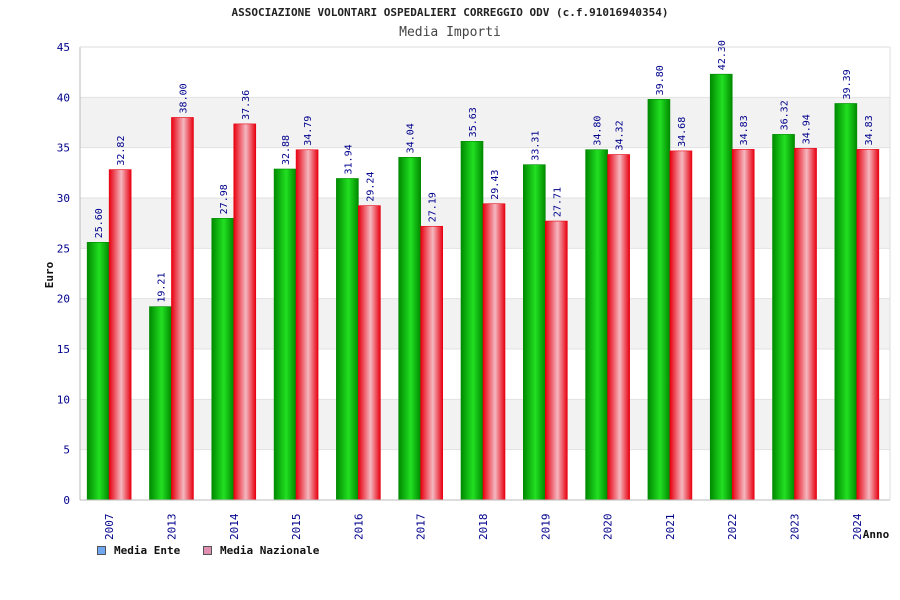  Describe the element at coordinates (732, 527) in the screenshot. I see `x-tick-label: 2022` at that location.